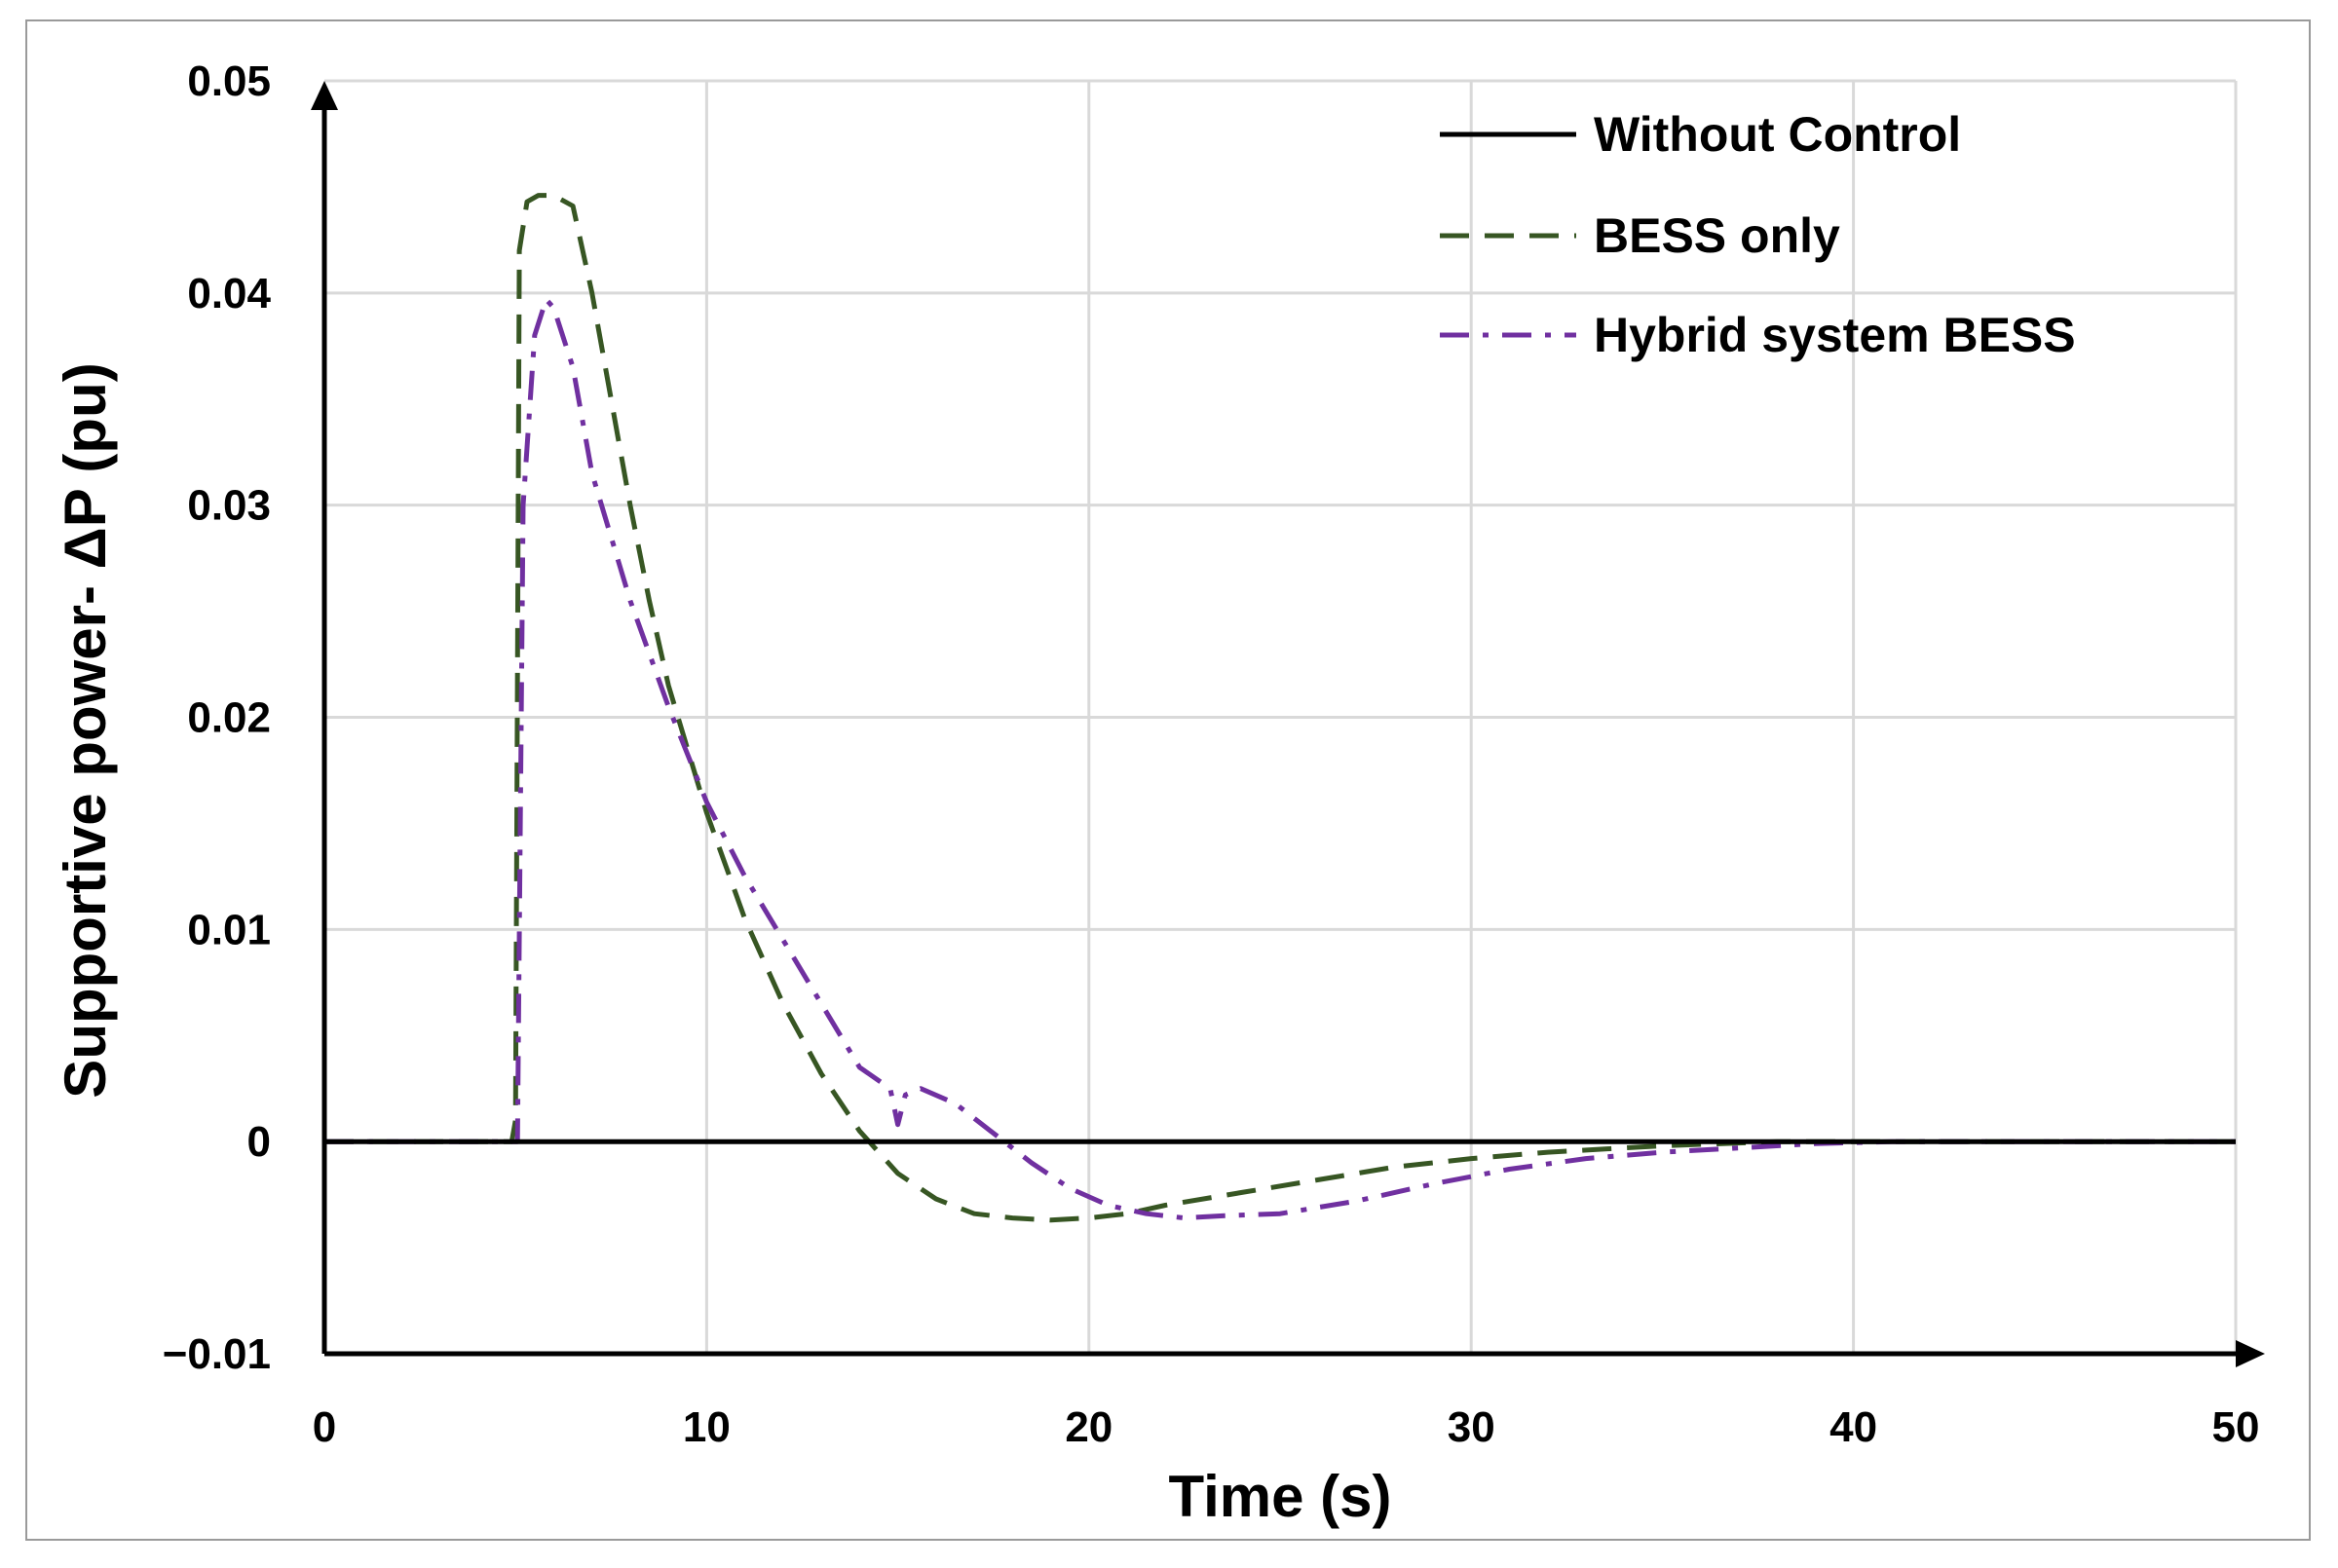 The height and width of the screenshot is (1568, 2338). Describe the element at coordinates (324, 95) in the screenshot. I see `y-axis-arrow` at that location.